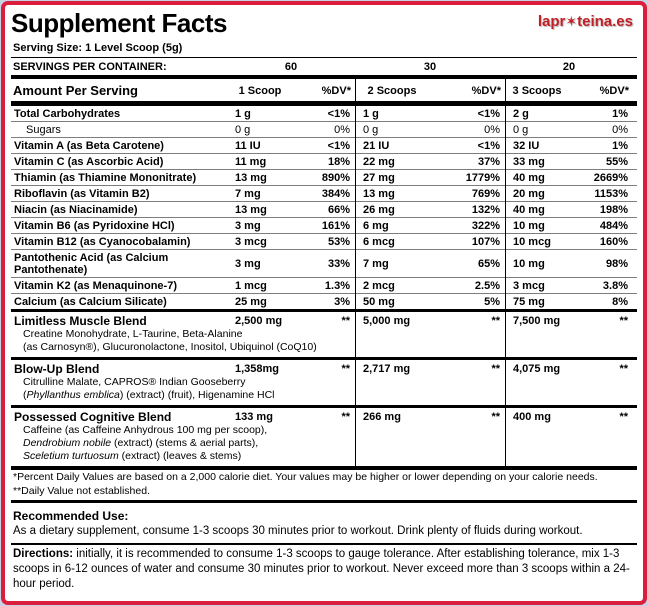  What do you see at coordinates (338, 242) in the screenshot?
I see `dv-value: 53%` at bounding box center [338, 242].